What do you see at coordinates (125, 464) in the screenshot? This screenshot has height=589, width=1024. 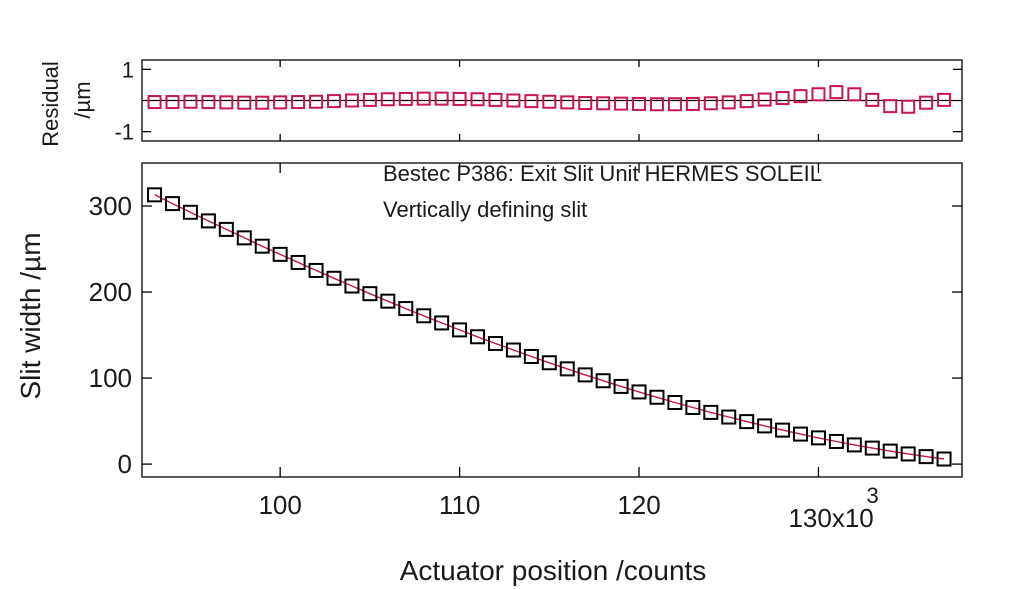 I see `main-y-tick-label: 0` at bounding box center [125, 464].